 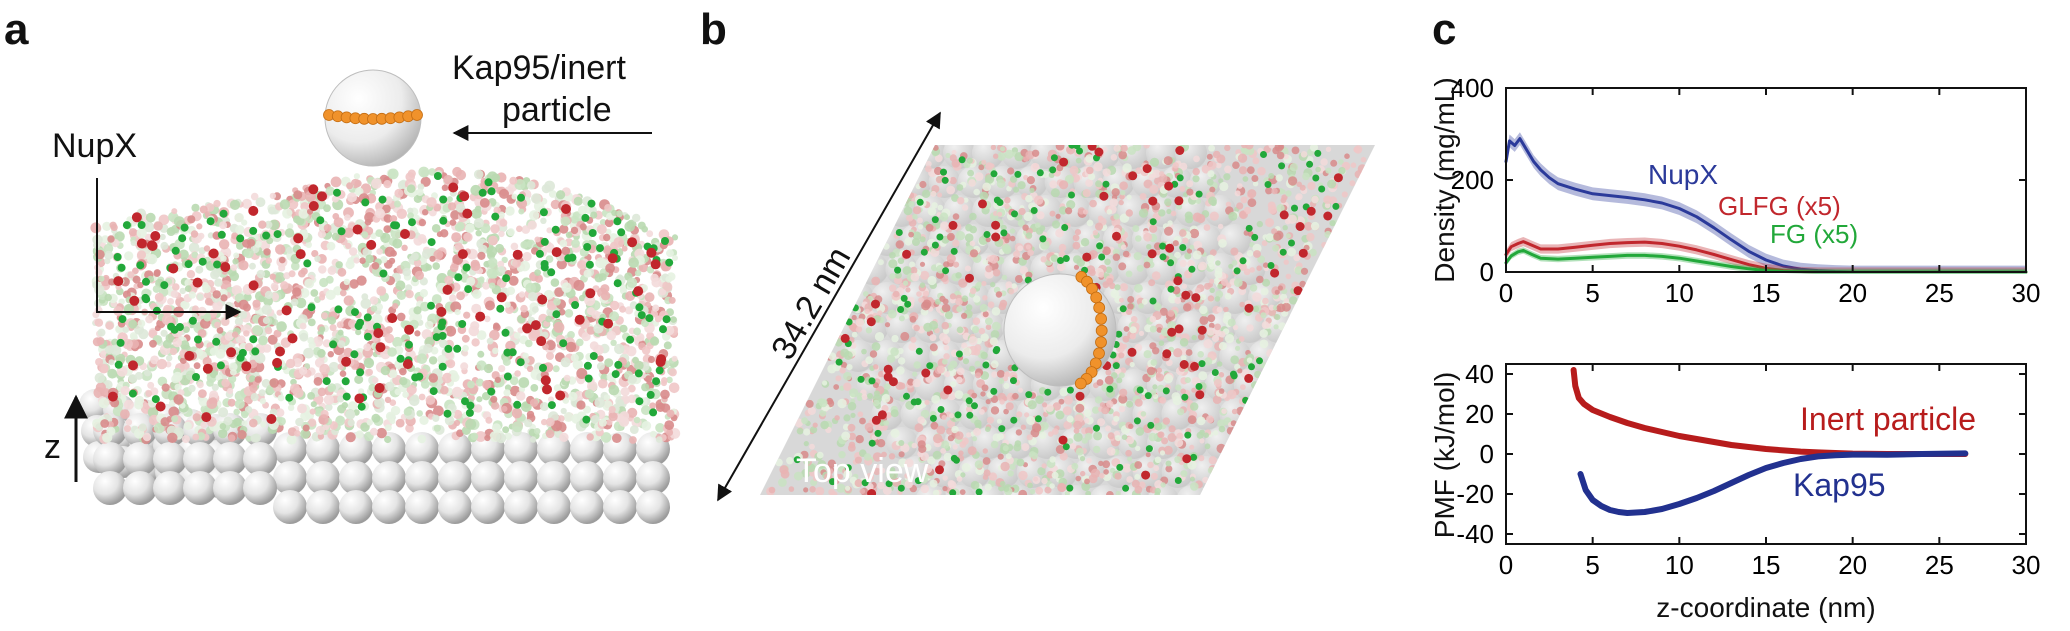 I want to click on z-axis-label: z, so click(x=52, y=447).